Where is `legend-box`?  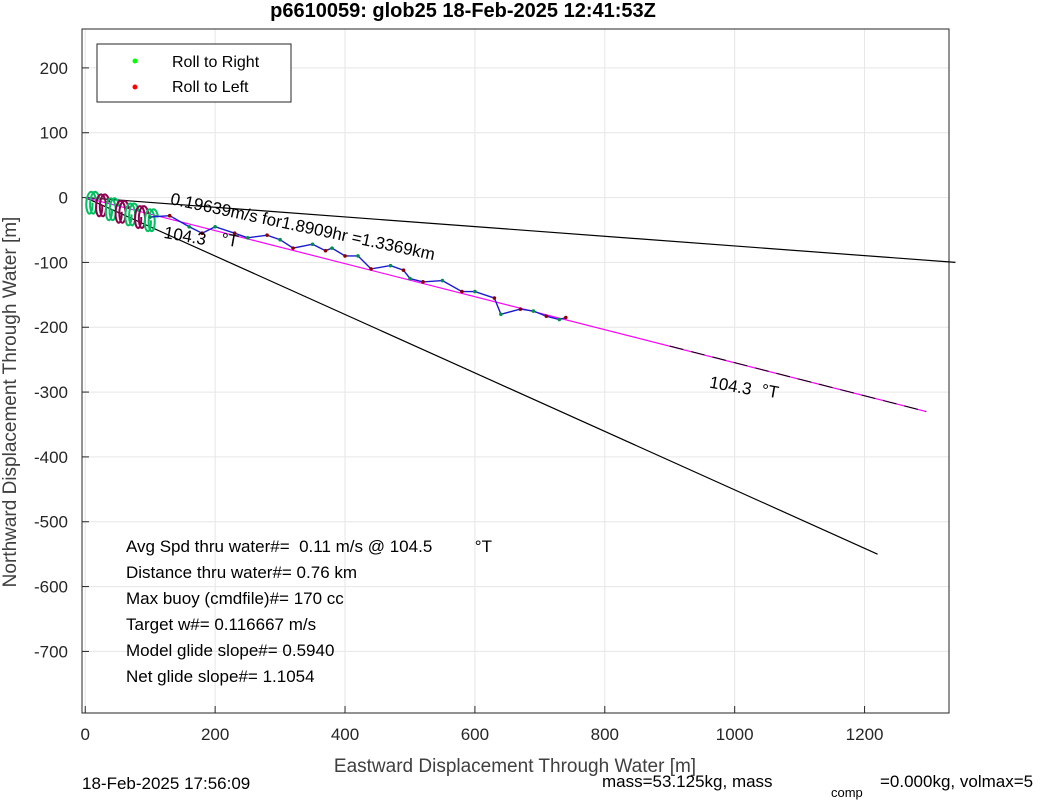 legend-box is located at coordinates (194, 73).